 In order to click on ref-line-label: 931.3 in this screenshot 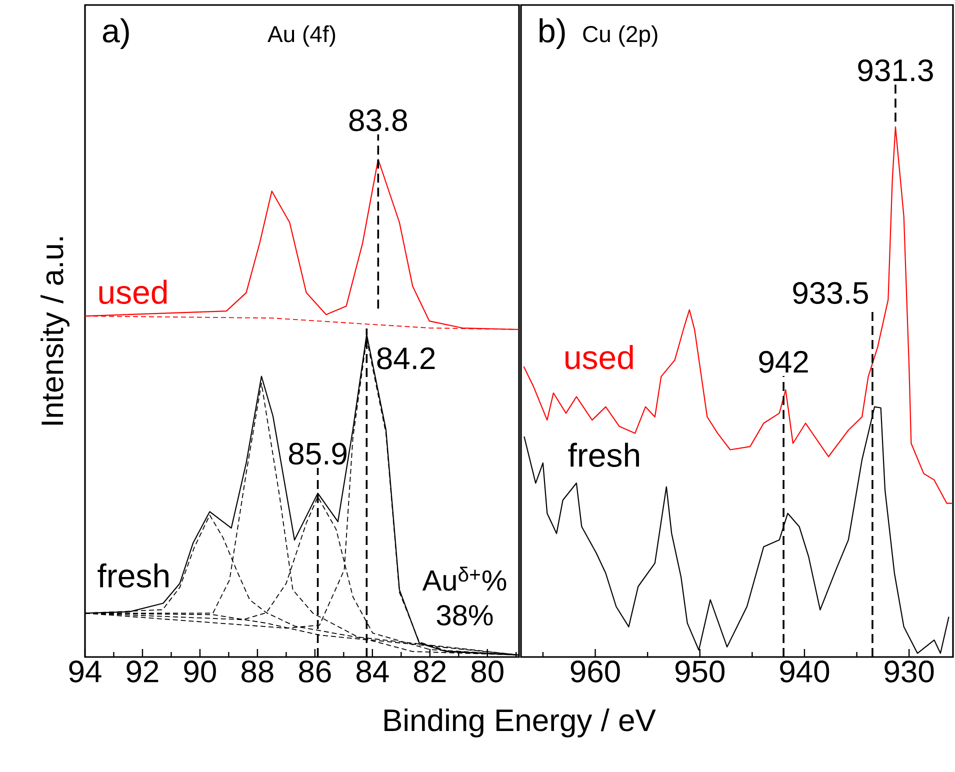, I will do `click(895, 70)`.